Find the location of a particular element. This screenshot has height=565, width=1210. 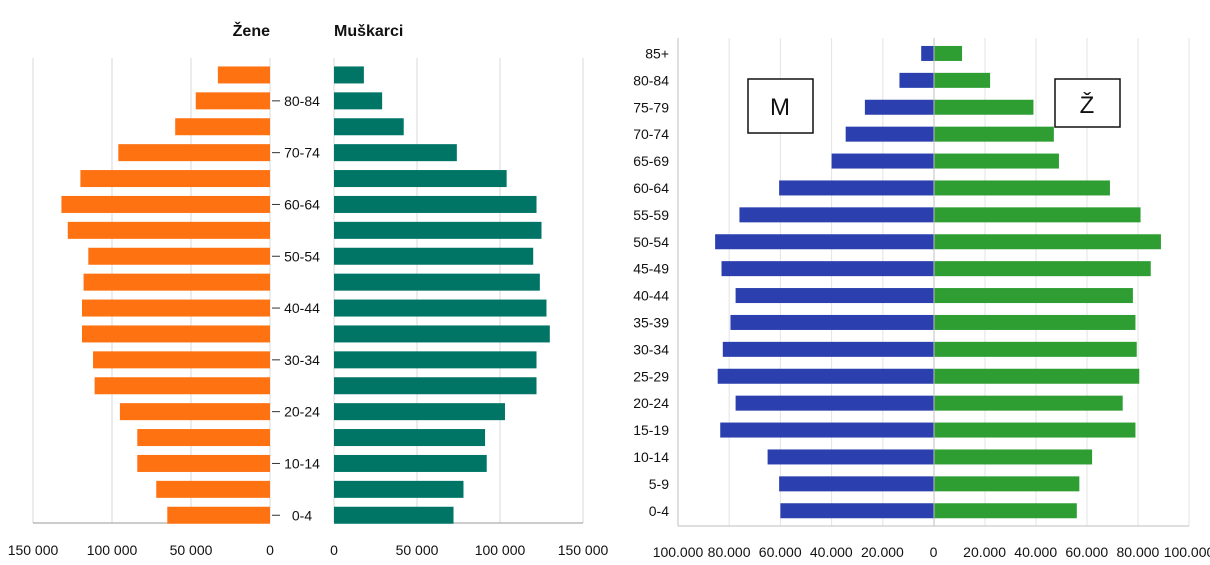

category-label: 60-64 is located at coordinates (651, 188).